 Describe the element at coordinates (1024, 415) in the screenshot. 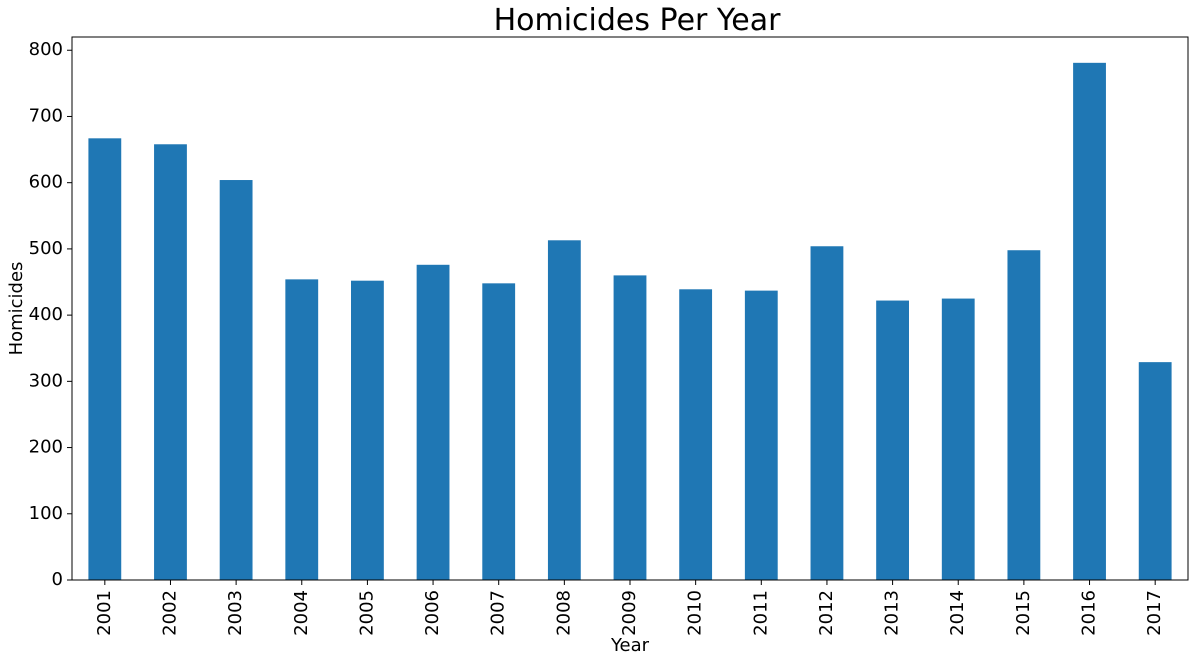

I see `bar-2015` at that location.